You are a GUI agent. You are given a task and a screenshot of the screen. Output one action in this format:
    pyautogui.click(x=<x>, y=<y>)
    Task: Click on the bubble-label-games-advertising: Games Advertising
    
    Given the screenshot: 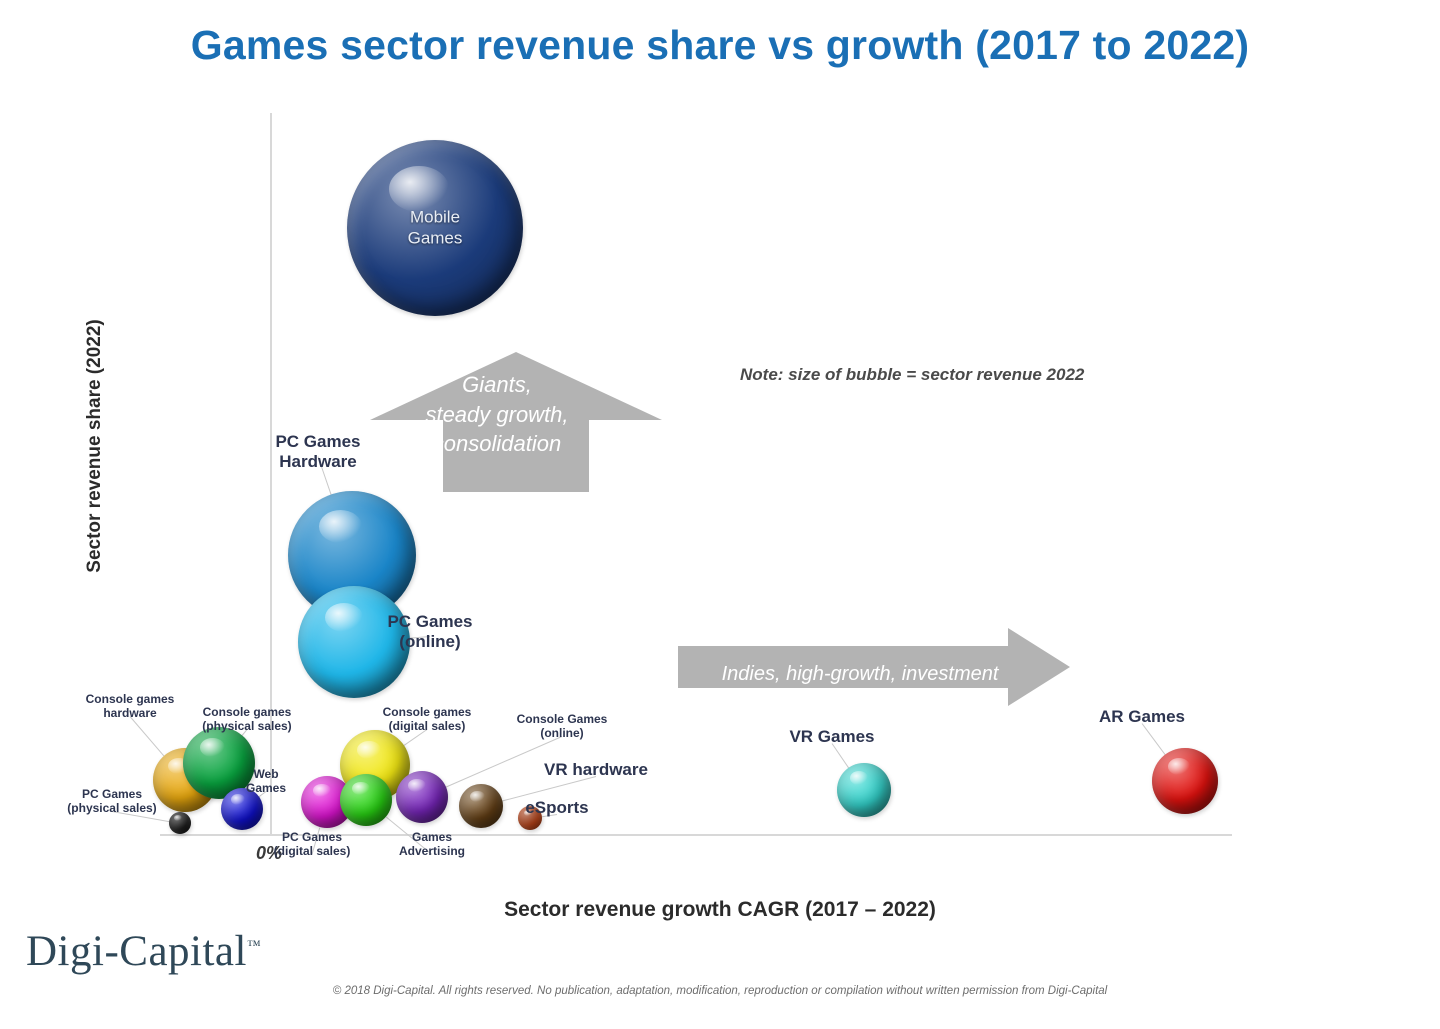 What is the action you would take?
    pyautogui.click(x=432, y=844)
    